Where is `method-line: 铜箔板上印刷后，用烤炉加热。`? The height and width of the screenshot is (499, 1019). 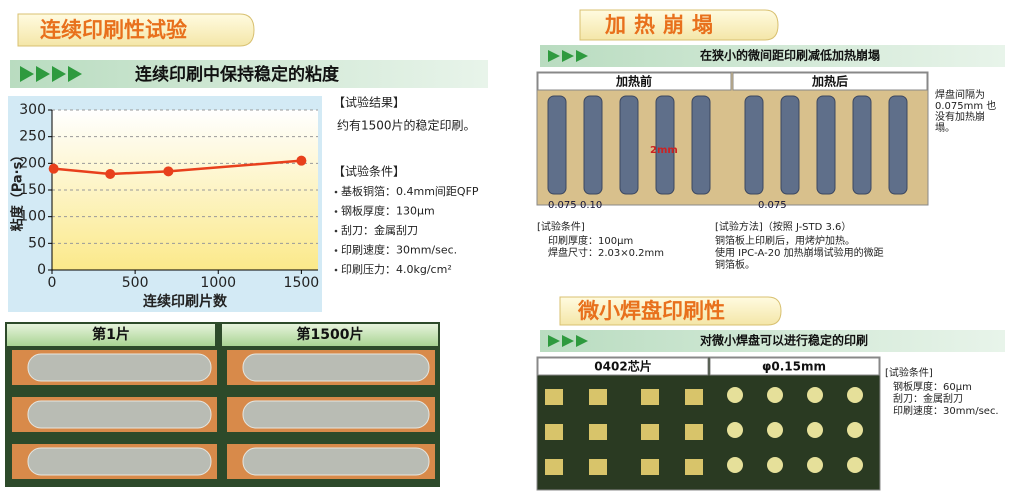 method-line: 铜箔板上印刷后，用烤炉加热。 is located at coordinates (785, 240).